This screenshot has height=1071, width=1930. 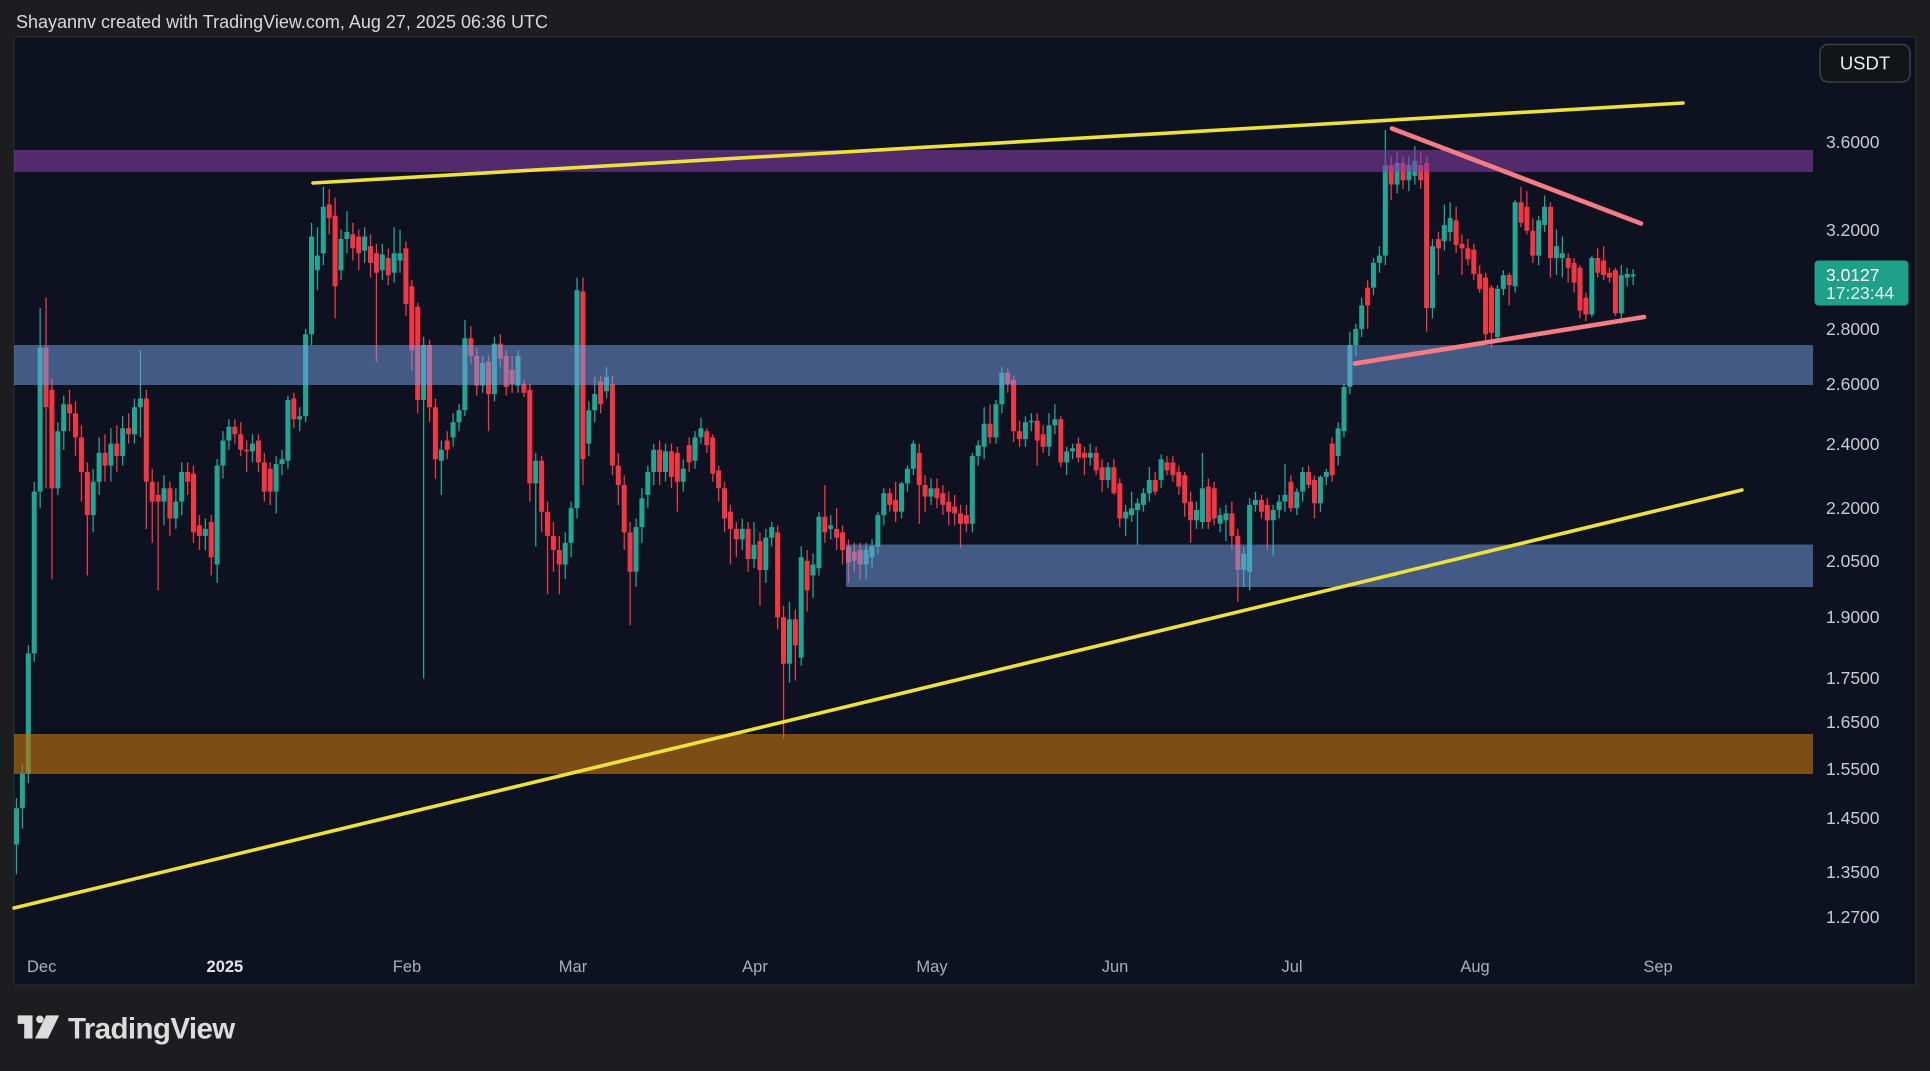 I want to click on svg-text: 2.8000, so click(x=1853, y=329).